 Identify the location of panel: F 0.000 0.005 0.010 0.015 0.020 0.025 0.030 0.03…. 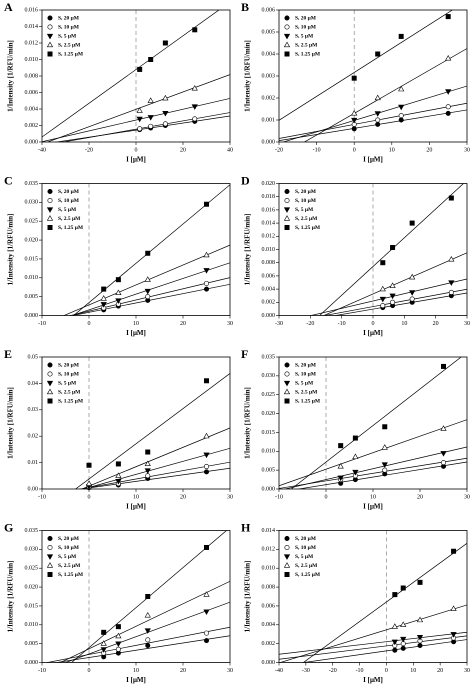
(355, 429).